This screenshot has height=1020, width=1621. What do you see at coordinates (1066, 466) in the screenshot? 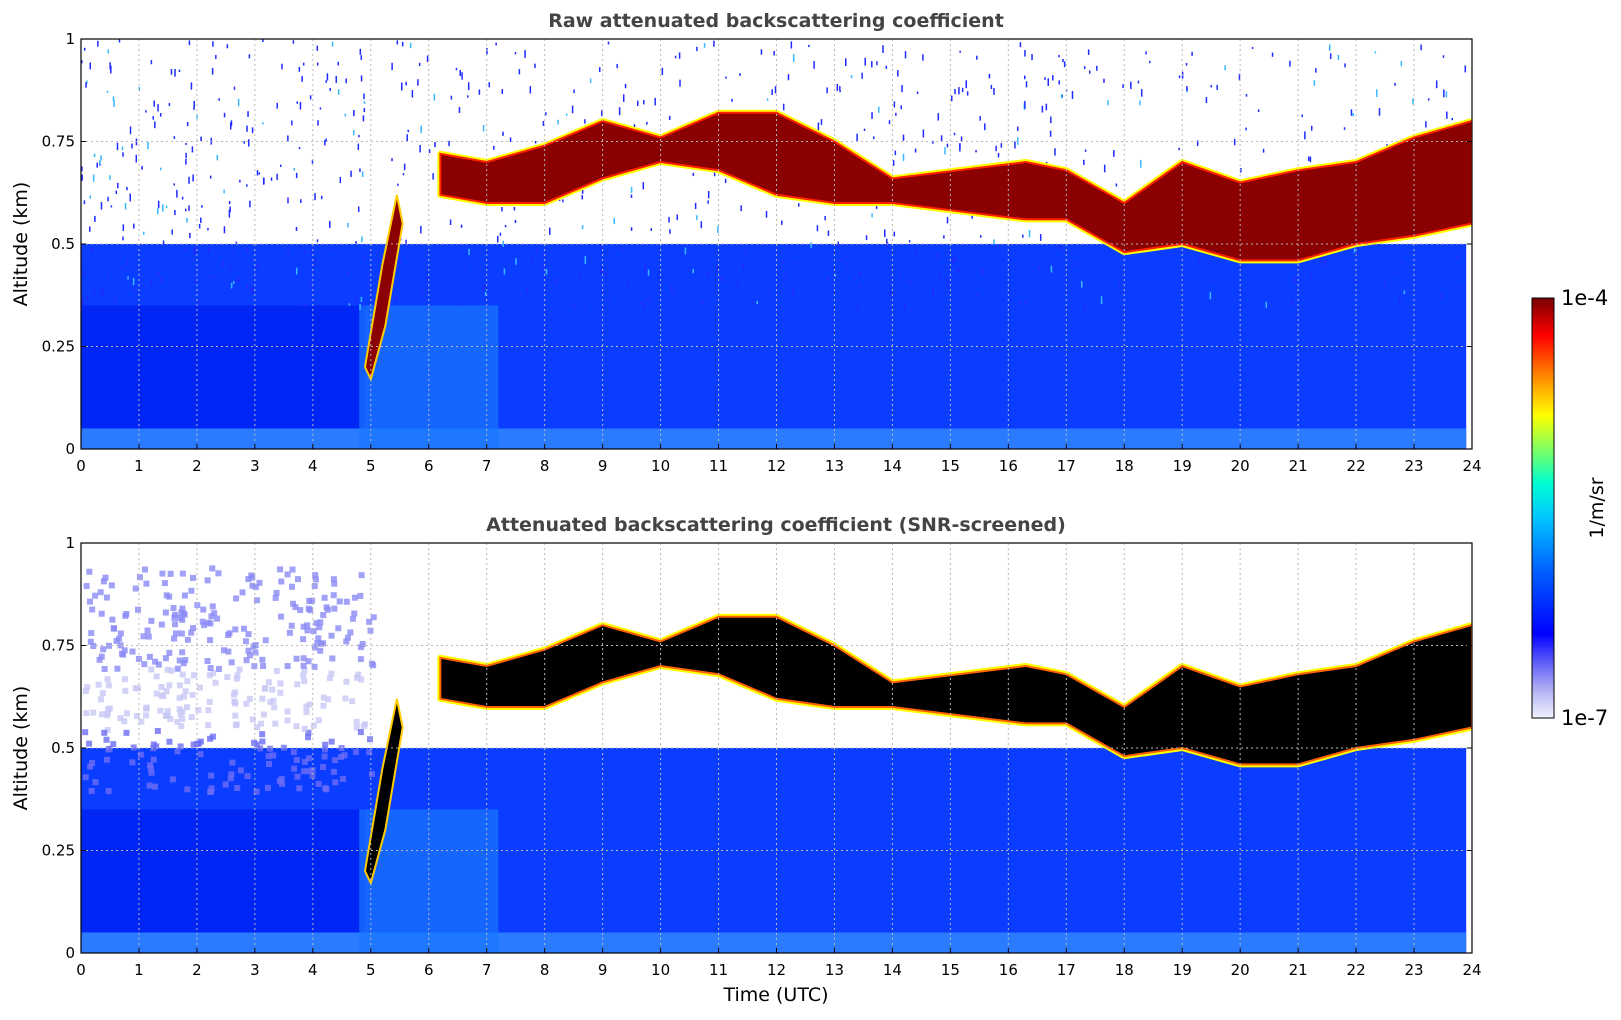
I see `x-tick-label: 17` at bounding box center [1066, 466].